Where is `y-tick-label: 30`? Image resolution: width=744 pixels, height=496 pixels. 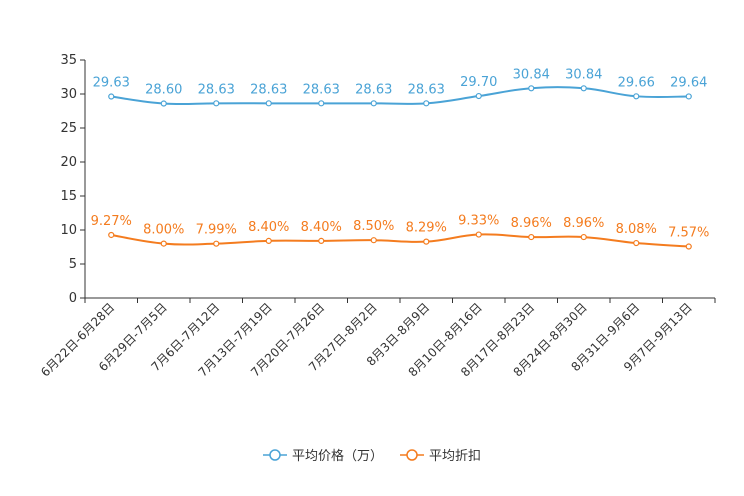 y-tick-label: 30 is located at coordinates (68, 94).